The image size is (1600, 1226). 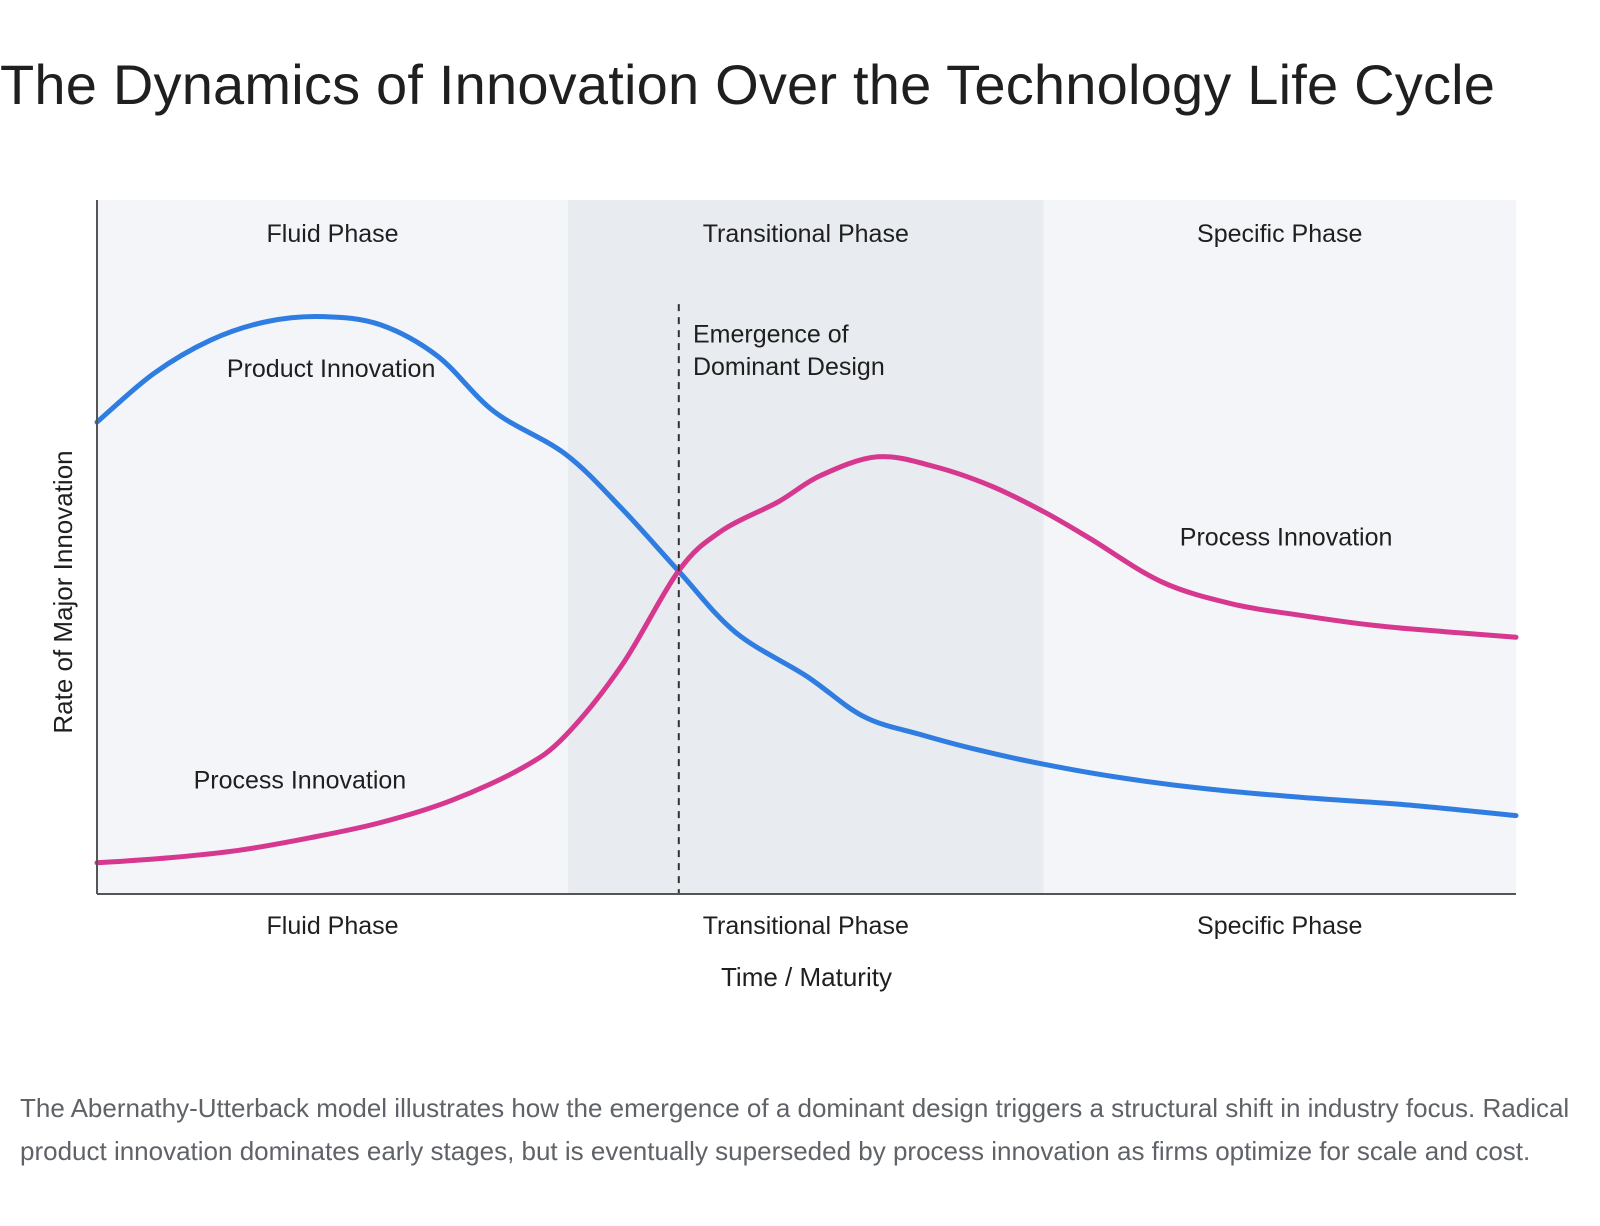 What do you see at coordinates (63, 591) in the screenshot?
I see `y-axis-label: Rate of Major Innovation` at bounding box center [63, 591].